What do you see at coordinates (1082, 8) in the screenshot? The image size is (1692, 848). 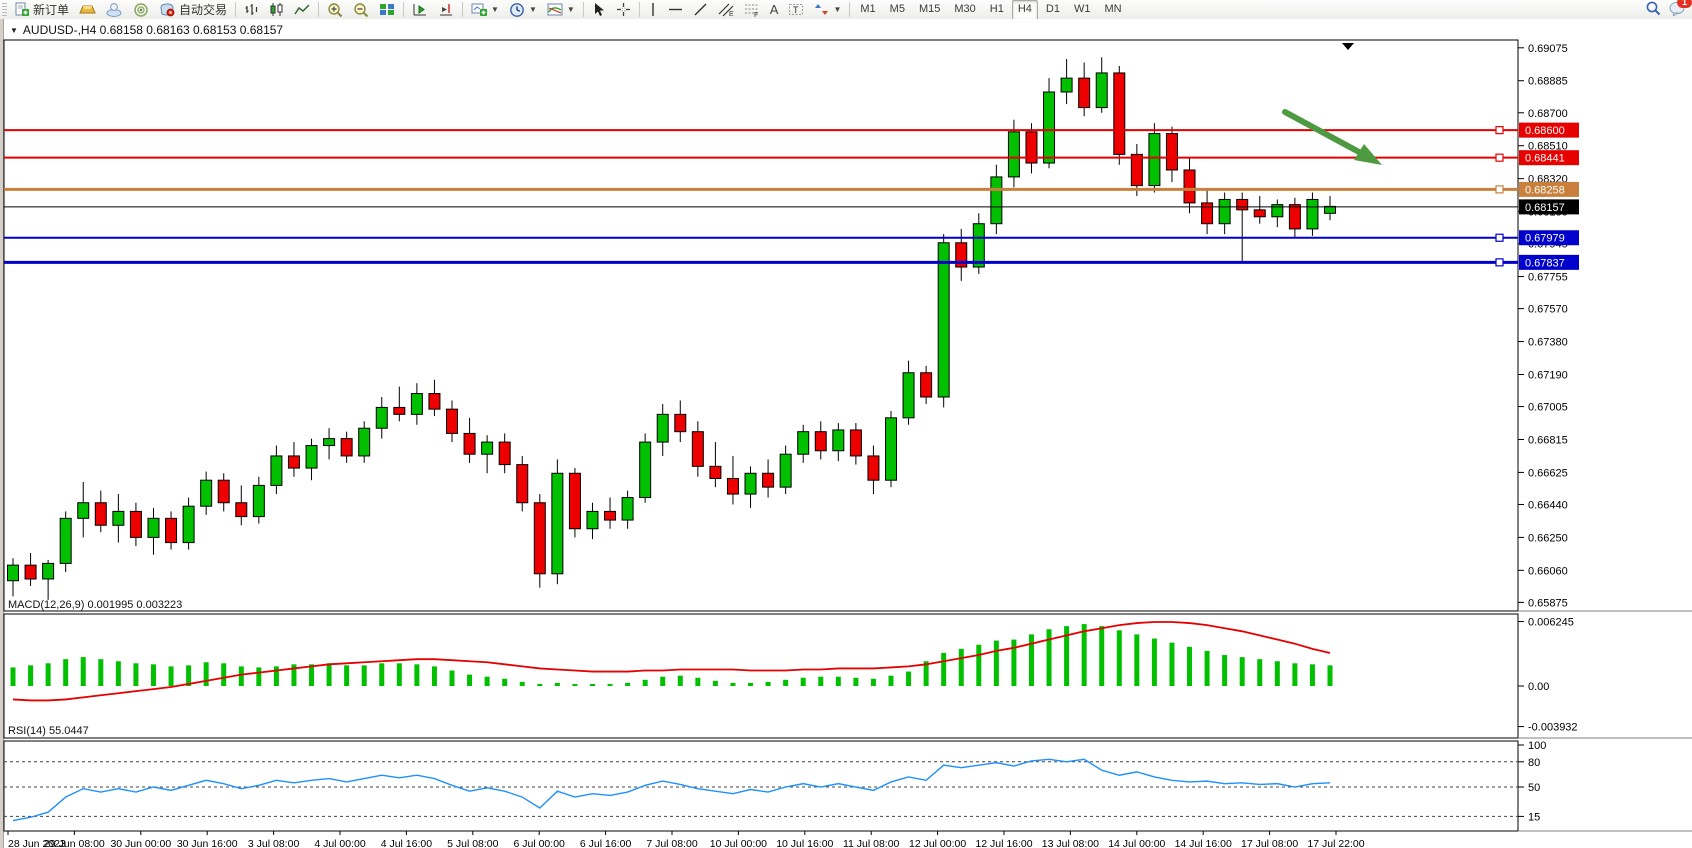 I see `timeframe-button-w1: W1` at bounding box center [1082, 8].